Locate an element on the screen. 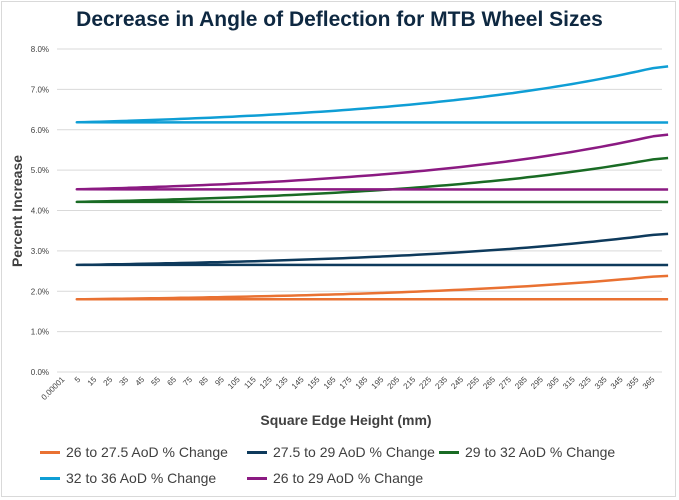 Image resolution: width=679 pixels, height=500 pixels. x-tick-label: 195 is located at coordinates (378, 383).